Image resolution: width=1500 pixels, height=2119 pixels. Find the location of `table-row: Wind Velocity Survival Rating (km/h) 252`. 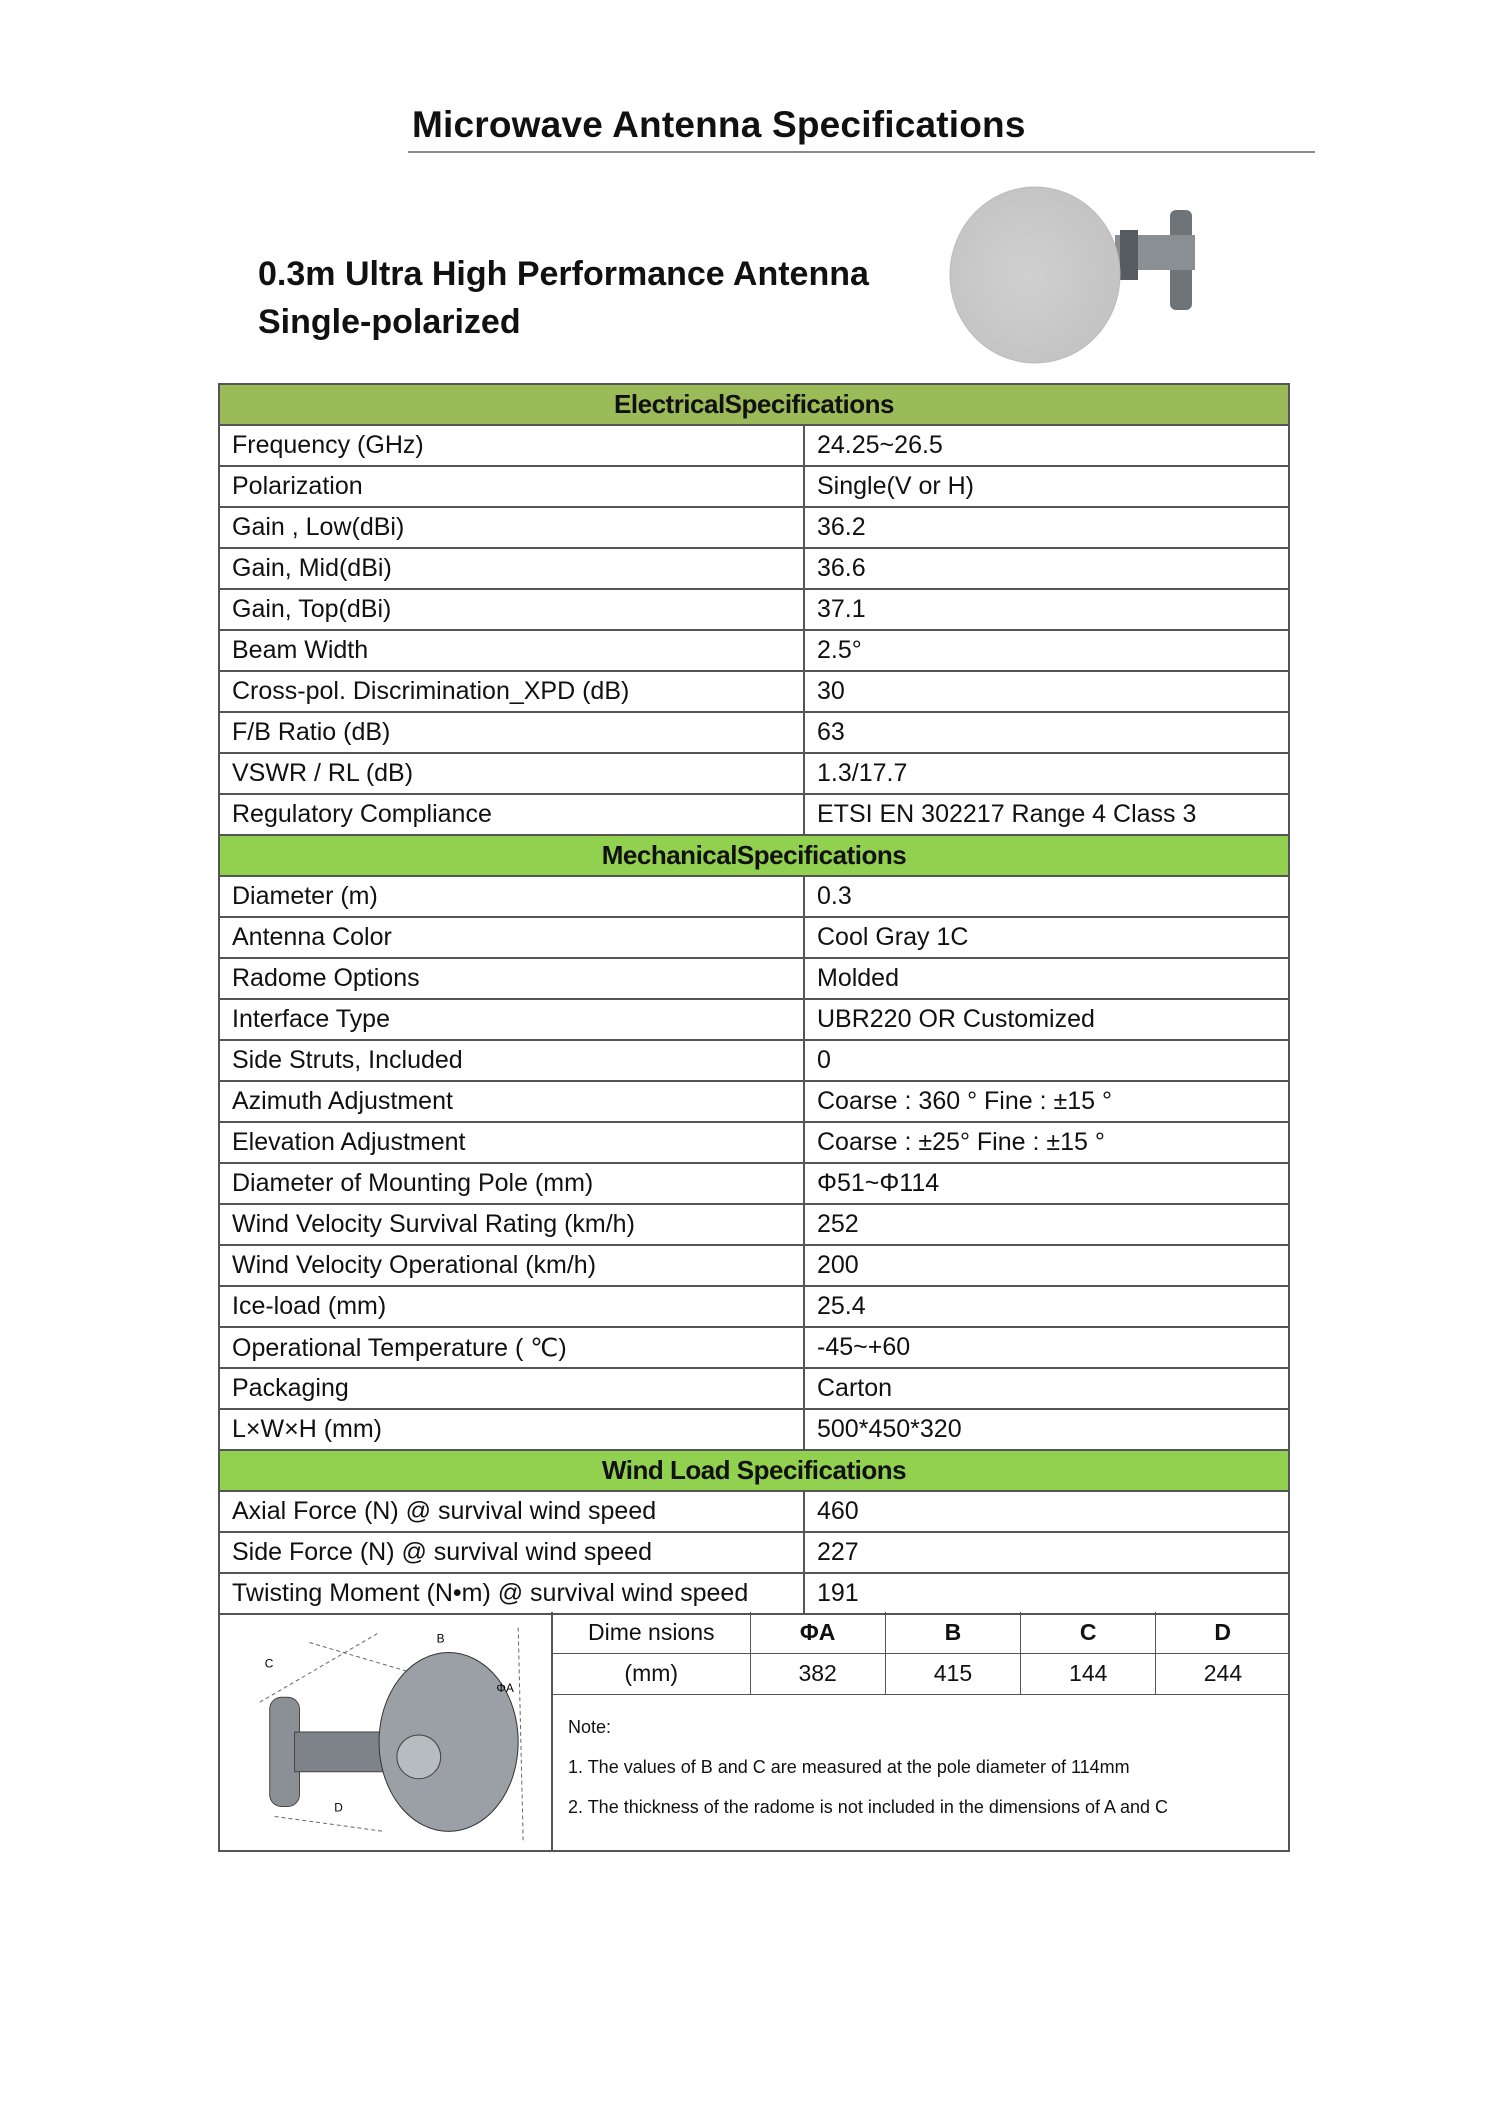

table-row: Wind Velocity Survival Rating (km/h) 252 is located at coordinates (754, 1224).